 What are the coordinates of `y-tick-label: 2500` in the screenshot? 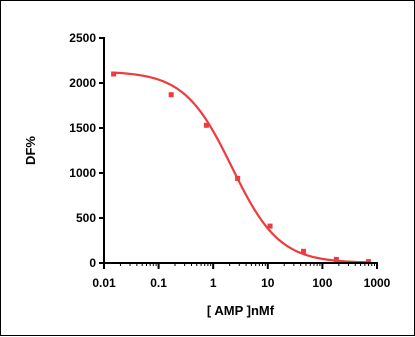 It's located at (82, 38).